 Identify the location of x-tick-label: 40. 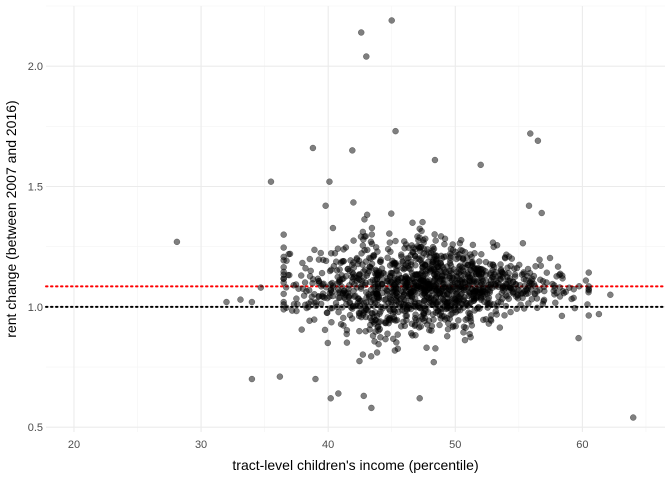
(328, 445).